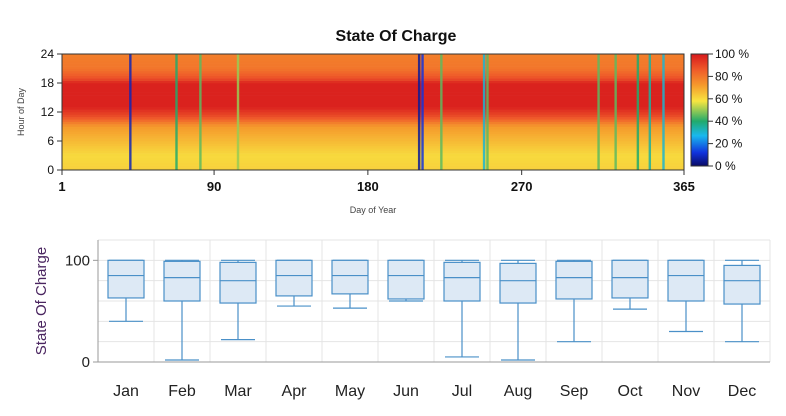 Image resolution: width=786 pixels, height=416 pixels. I want to click on heatmap-x-label: Day of Year, so click(373, 210).